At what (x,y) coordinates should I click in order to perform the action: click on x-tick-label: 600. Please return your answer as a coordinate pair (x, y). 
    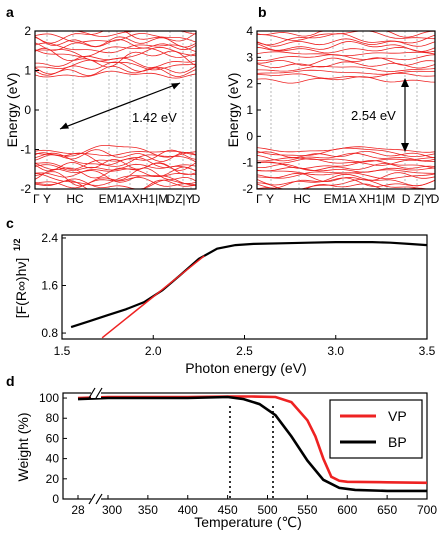
    Looking at the image, I should click on (347, 510).